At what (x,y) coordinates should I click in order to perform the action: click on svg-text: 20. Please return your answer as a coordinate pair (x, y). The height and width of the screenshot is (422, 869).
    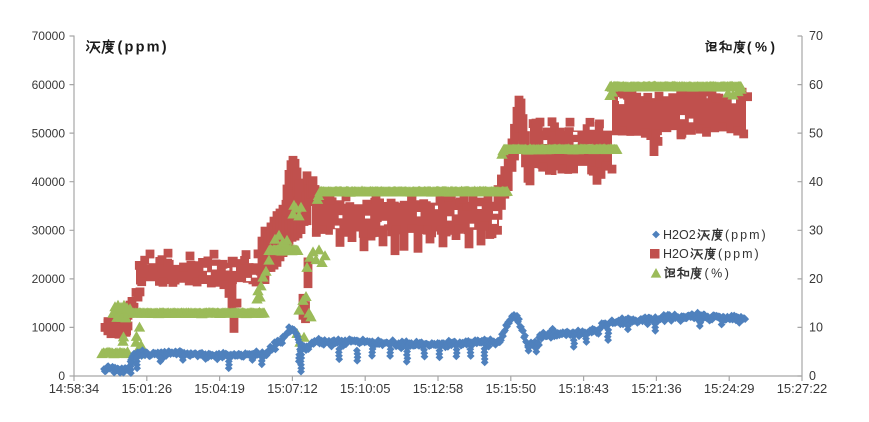
    Looking at the image, I should click on (816, 279).